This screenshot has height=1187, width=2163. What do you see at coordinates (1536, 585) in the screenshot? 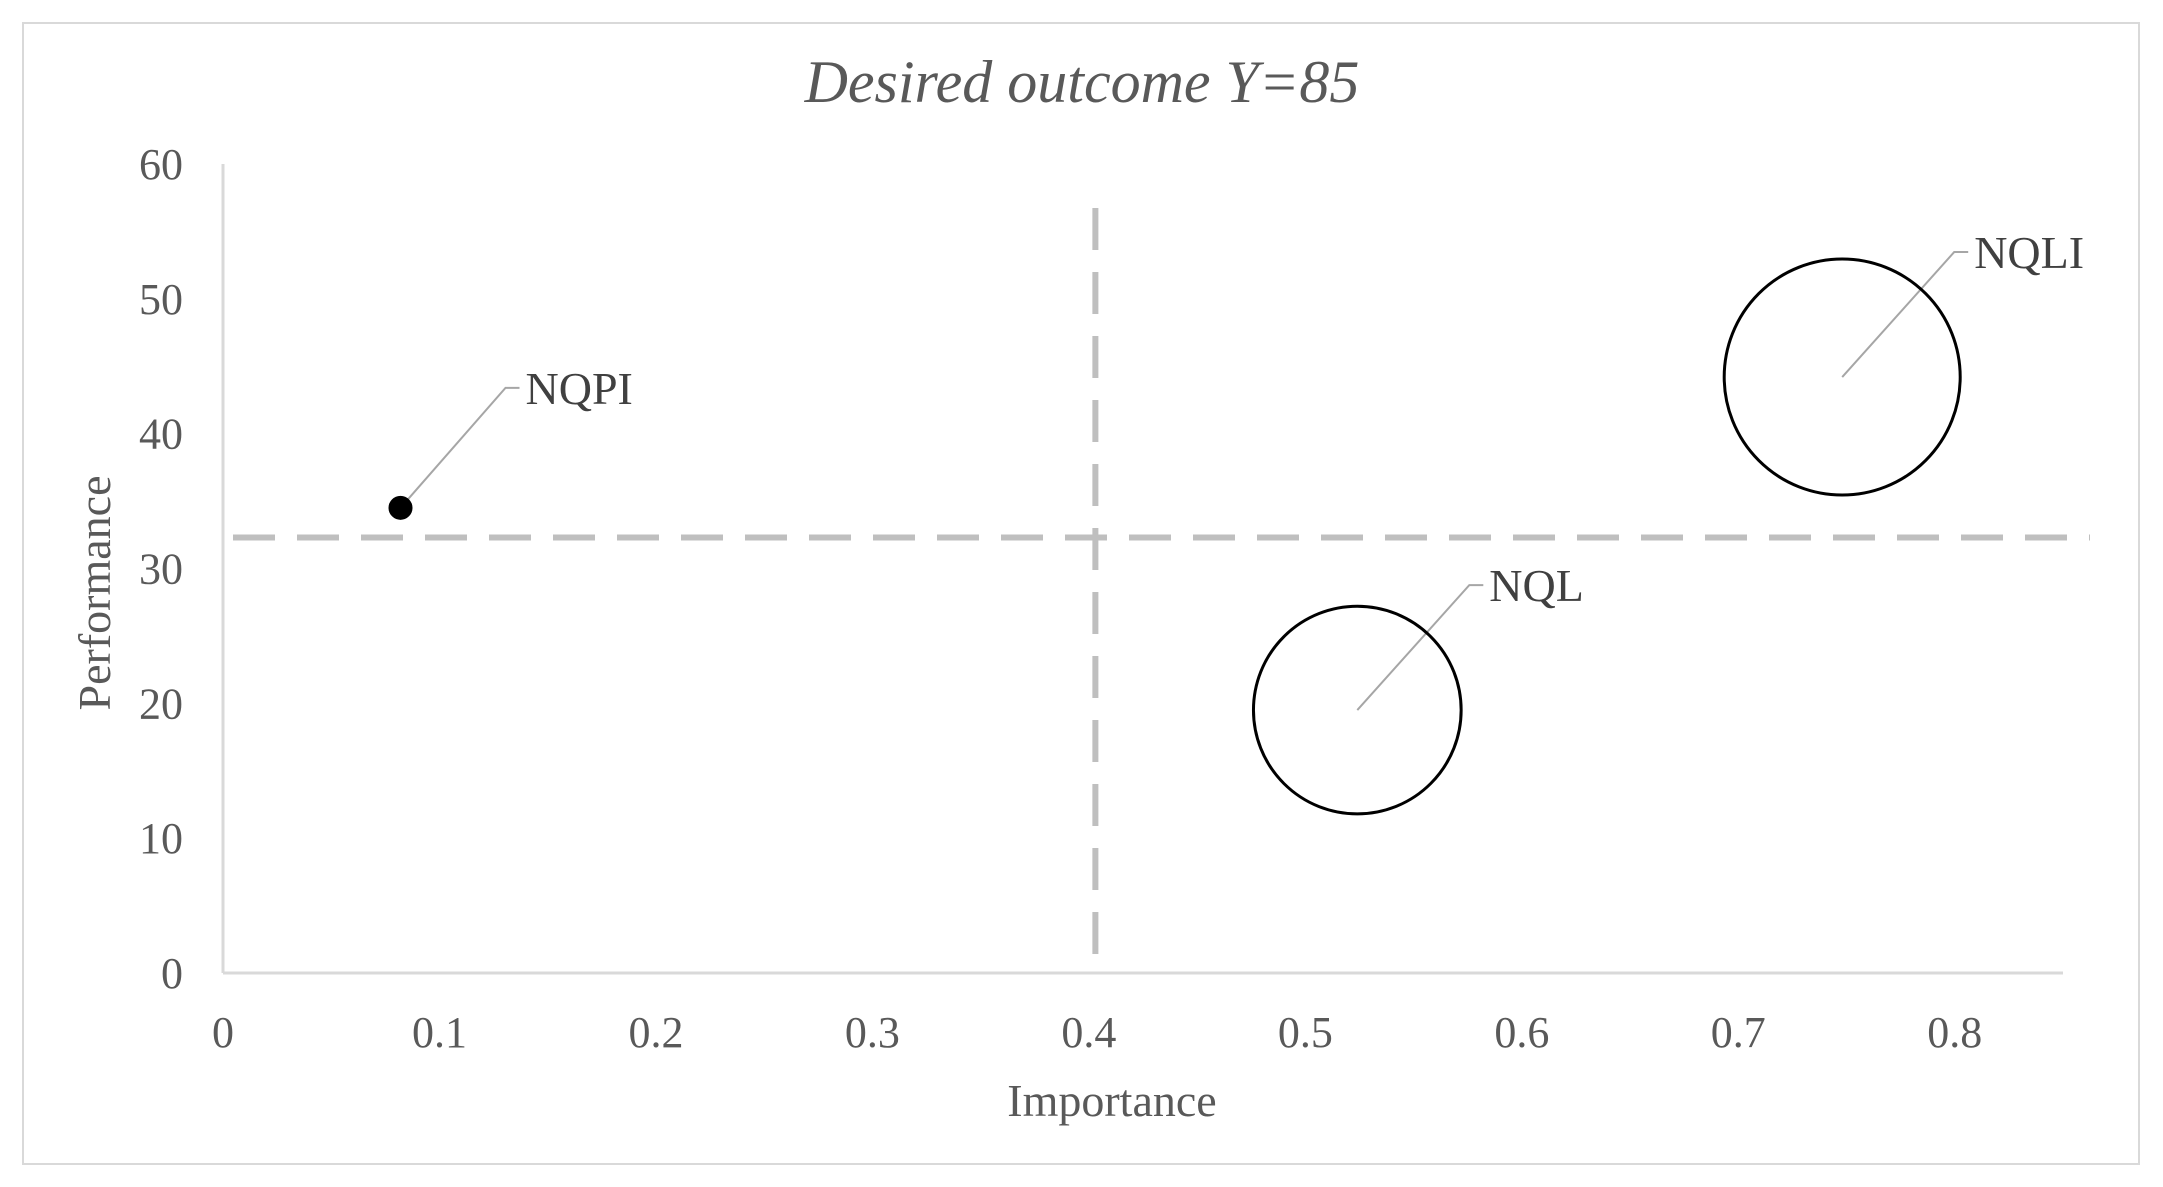
I see `point-label-nql: NQL` at bounding box center [1536, 585].